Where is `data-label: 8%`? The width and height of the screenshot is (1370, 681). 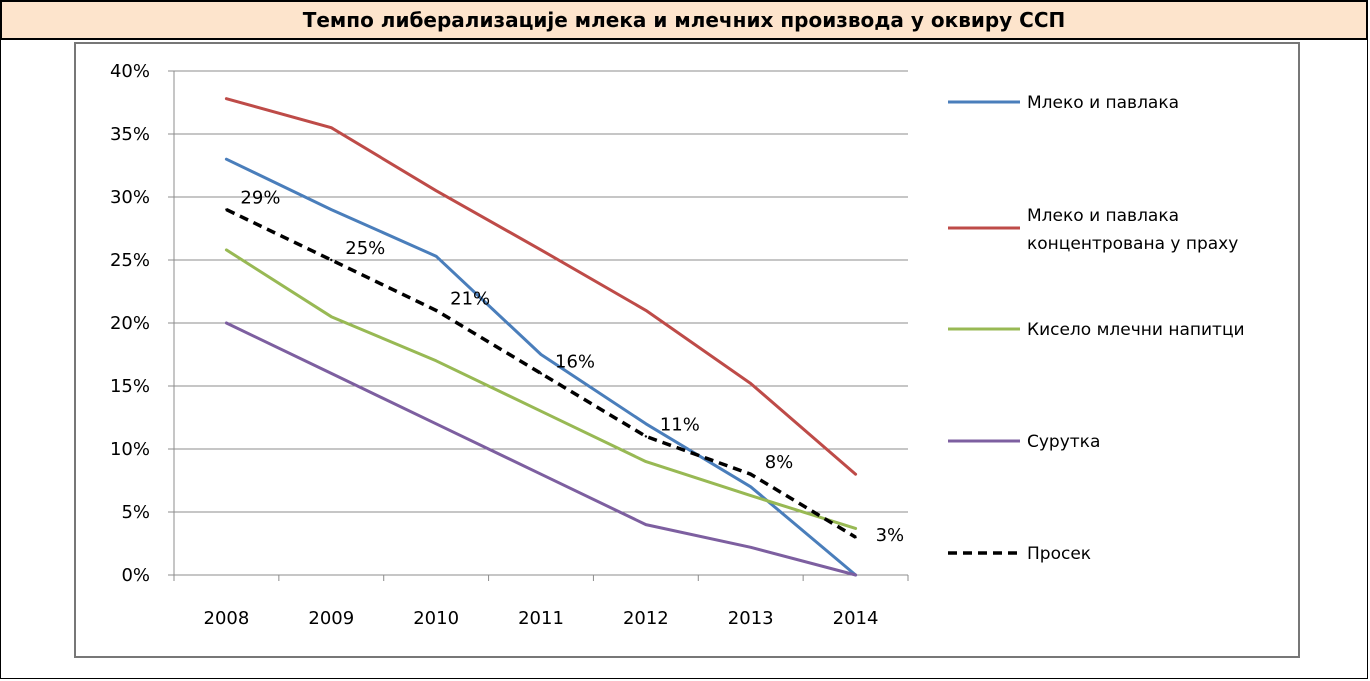 data-label: 8% is located at coordinates (779, 462).